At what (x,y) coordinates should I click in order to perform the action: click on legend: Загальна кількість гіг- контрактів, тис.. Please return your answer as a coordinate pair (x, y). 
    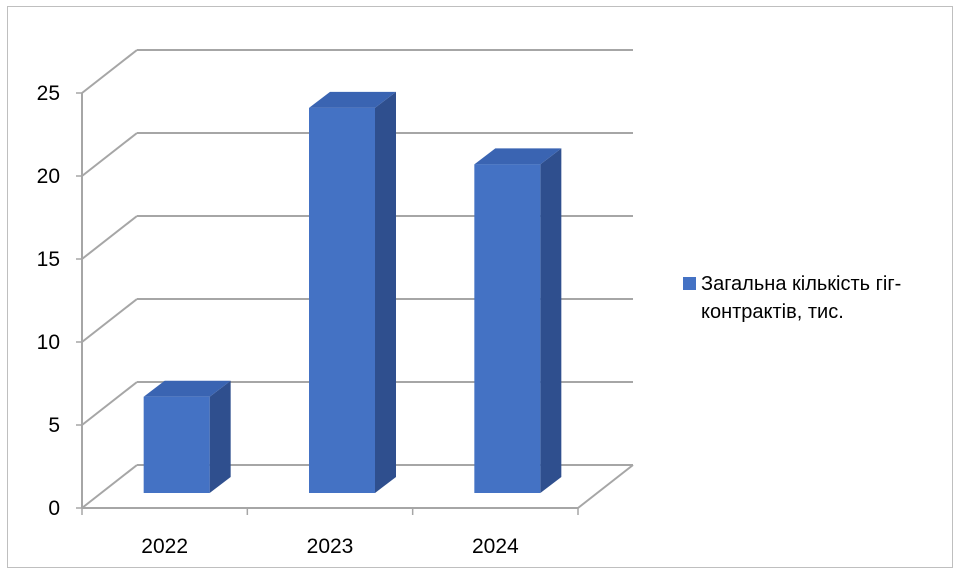
    Looking at the image, I should click on (813, 298).